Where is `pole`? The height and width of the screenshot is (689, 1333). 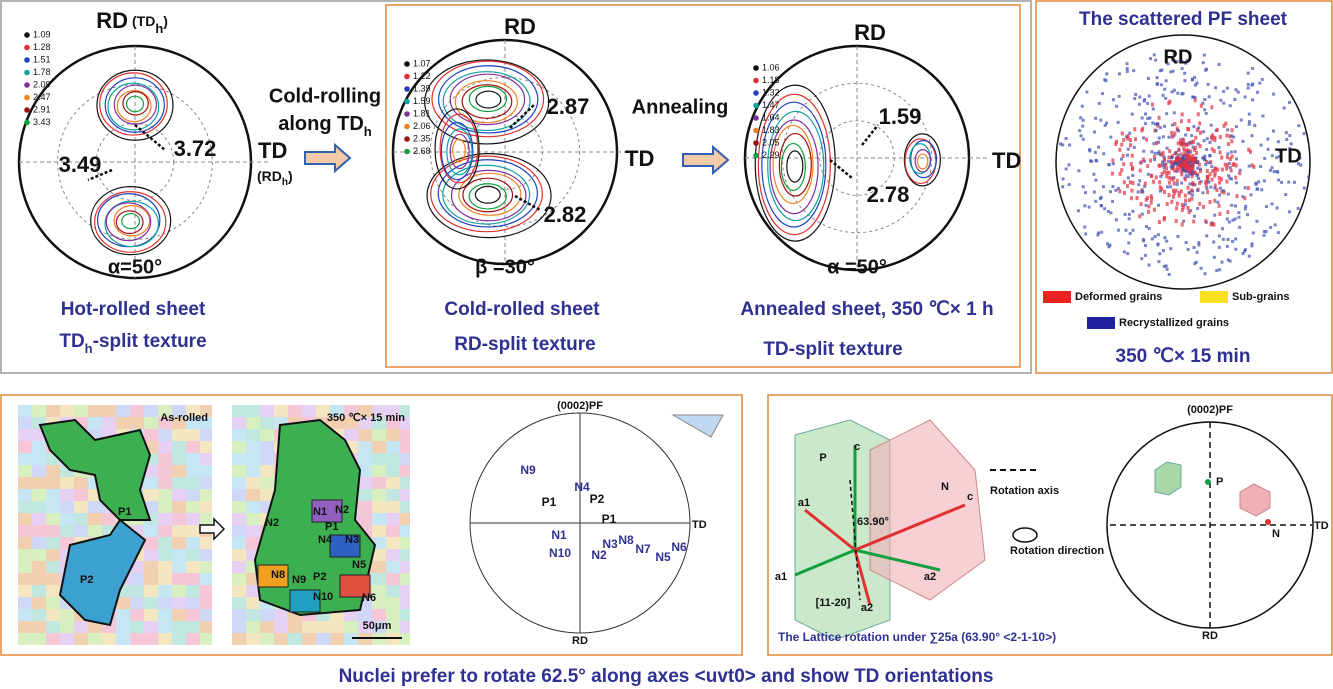
pole is located at coordinates (1268, 522).